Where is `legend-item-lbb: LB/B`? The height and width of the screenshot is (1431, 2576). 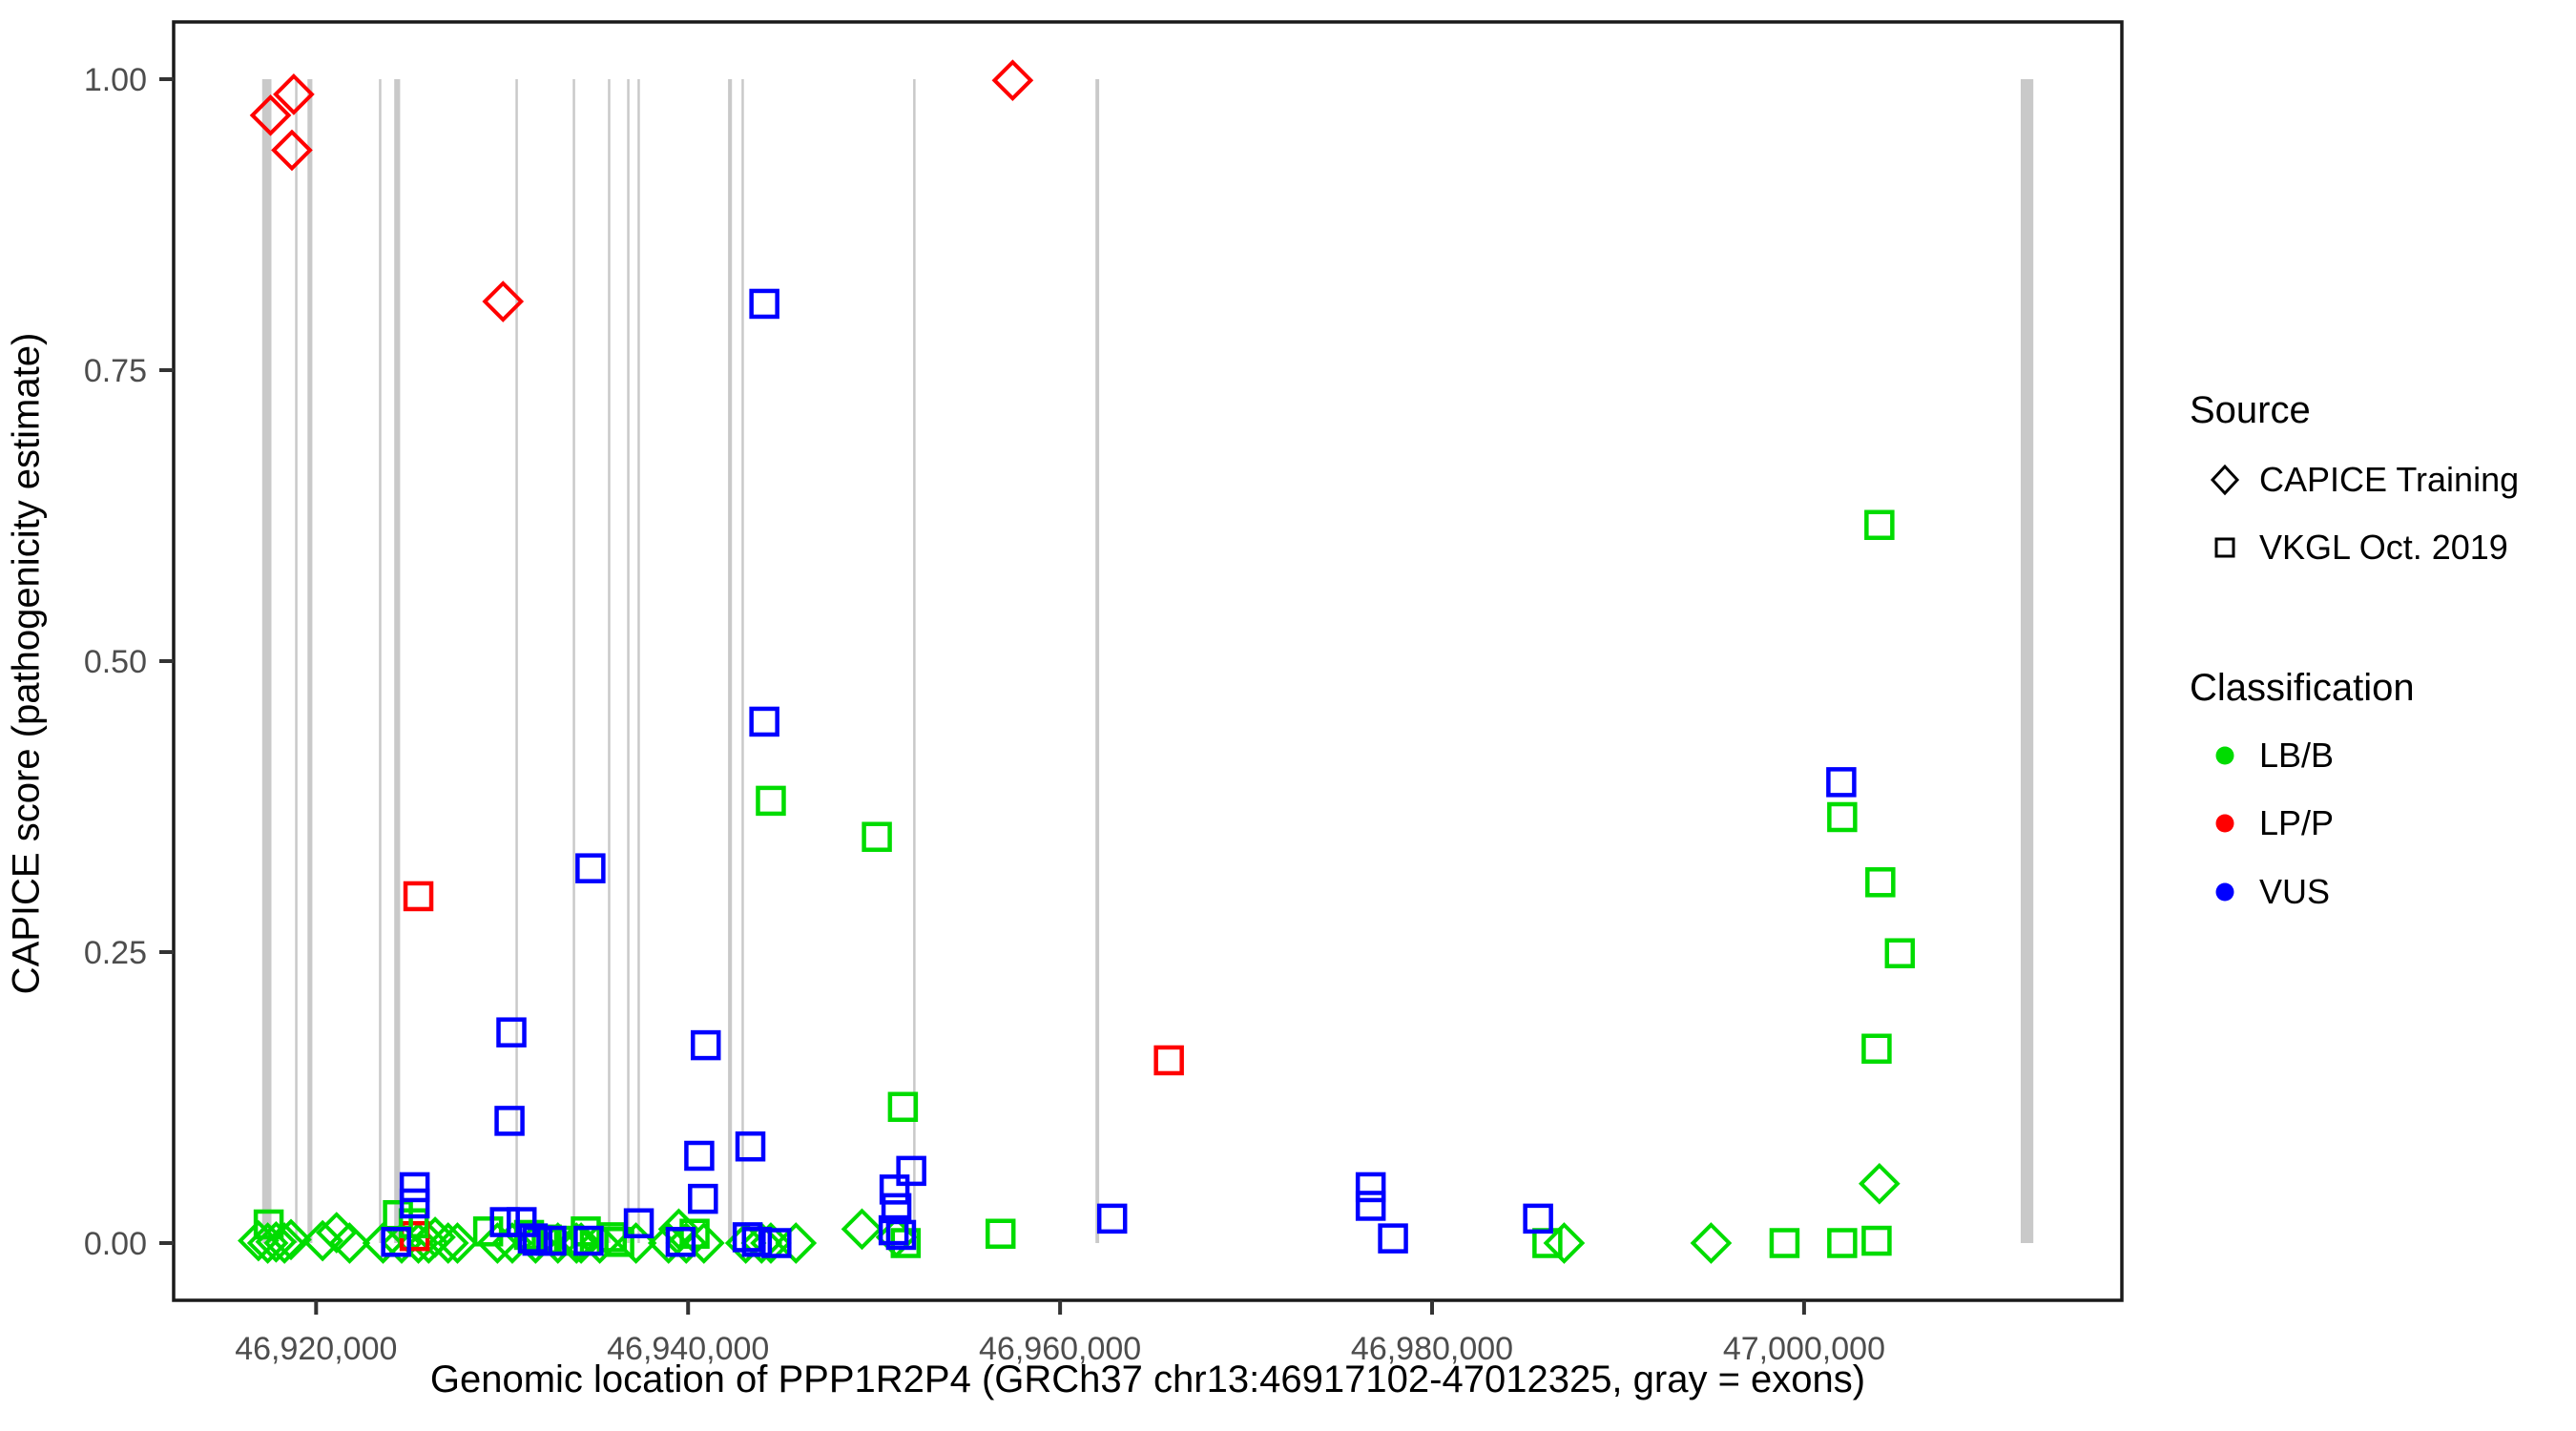 legend-item-lbb: LB/B is located at coordinates (2269, 756).